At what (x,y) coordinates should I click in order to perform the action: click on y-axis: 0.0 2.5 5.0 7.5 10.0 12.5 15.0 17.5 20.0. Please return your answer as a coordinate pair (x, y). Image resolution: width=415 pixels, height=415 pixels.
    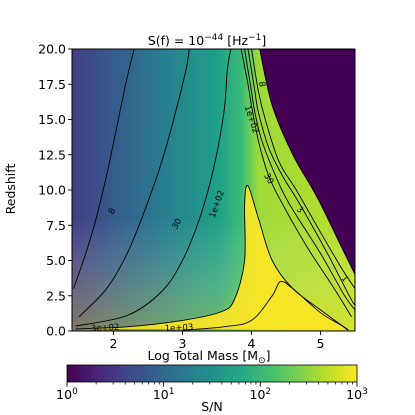
    Looking at the image, I should click on (55, 190).